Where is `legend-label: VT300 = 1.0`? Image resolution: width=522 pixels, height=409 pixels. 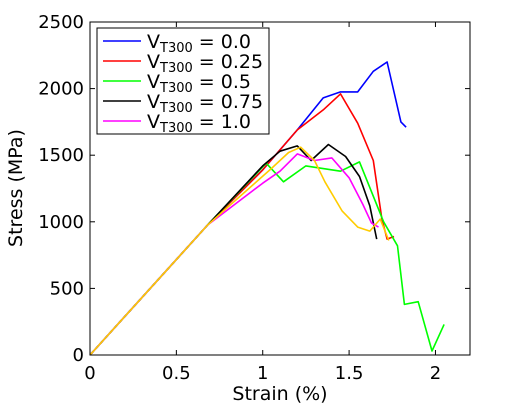
legend-label: VT300 = 1.0 is located at coordinates (199, 123).